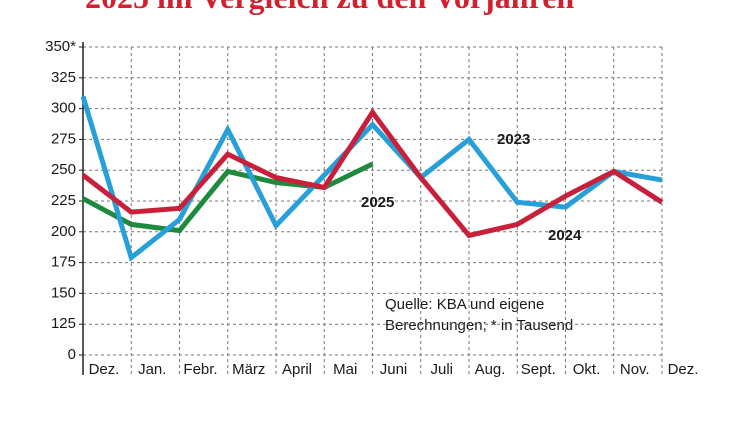  Describe the element at coordinates (464, 304) in the screenshot. I see `annotation: Quelle: KBA und eigene` at that location.